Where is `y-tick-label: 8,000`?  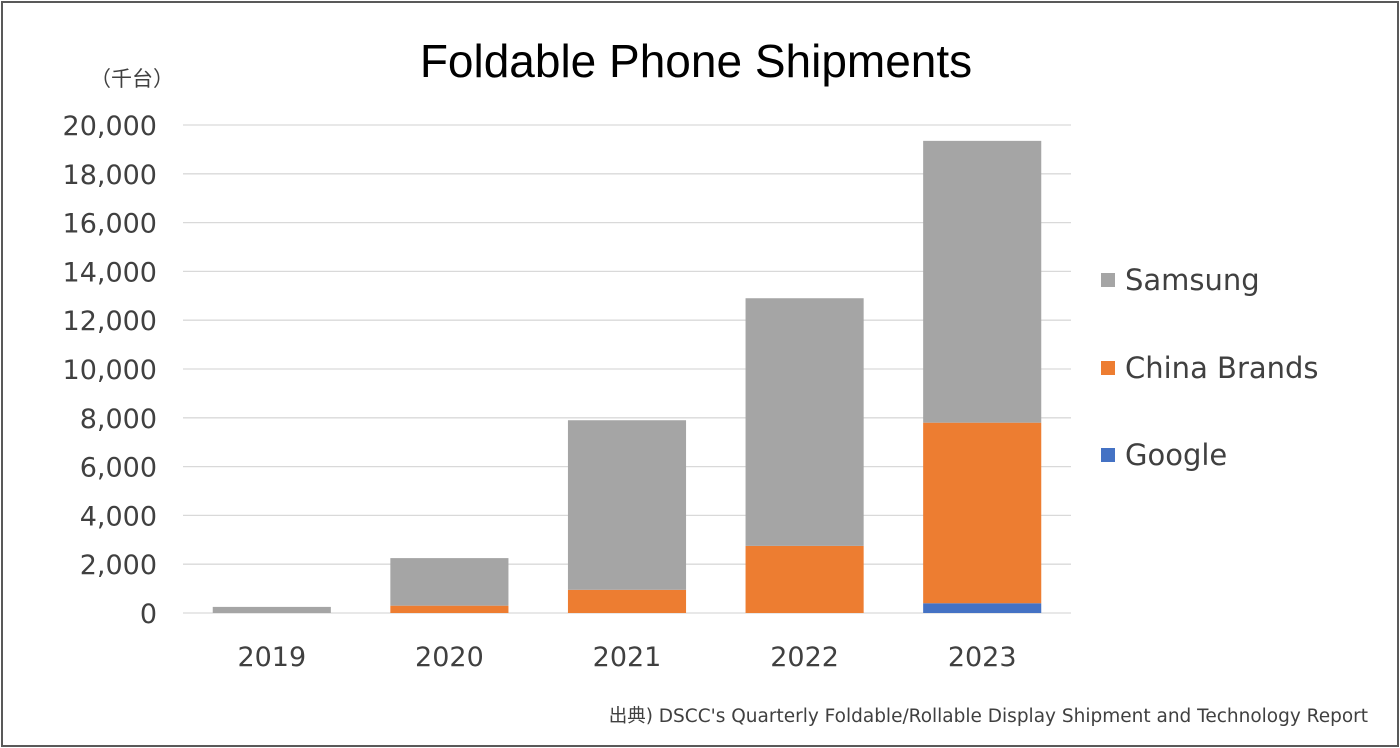
y-tick-label: 8,000 is located at coordinates (118, 419).